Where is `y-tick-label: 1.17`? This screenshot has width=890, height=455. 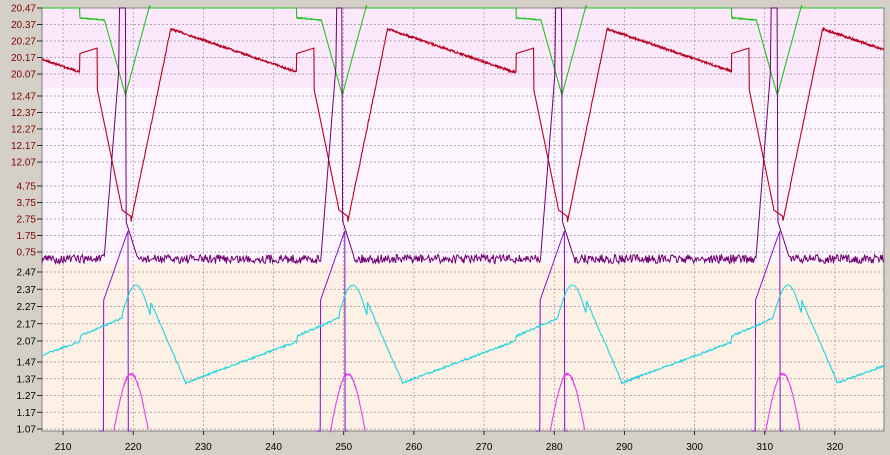
y-tick-label: 1.17 is located at coordinates (27, 413).